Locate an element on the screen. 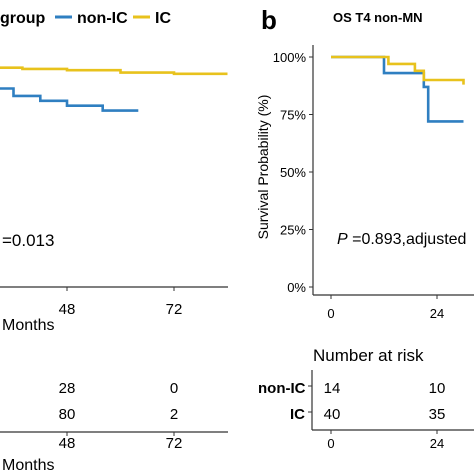 Image resolution: width=474 pixels, height=474 pixels. left-x-axis-label: Months is located at coordinates (28, 325).